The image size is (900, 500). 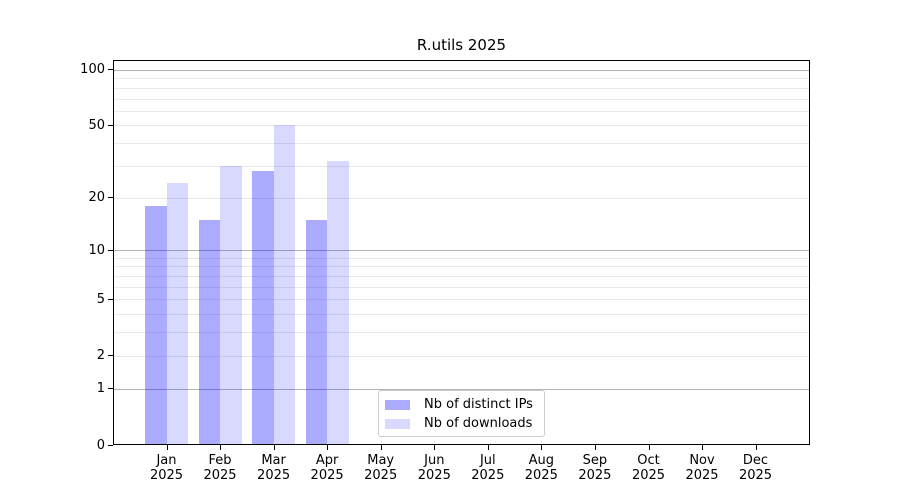 I want to click on y-tick-label: 1, so click(x=100, y=389).